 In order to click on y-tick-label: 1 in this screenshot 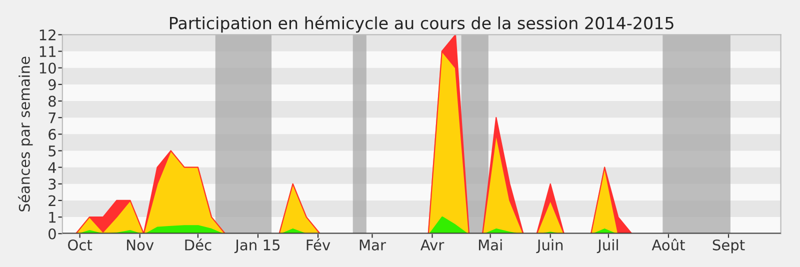, I will do `click(52, 217)`.